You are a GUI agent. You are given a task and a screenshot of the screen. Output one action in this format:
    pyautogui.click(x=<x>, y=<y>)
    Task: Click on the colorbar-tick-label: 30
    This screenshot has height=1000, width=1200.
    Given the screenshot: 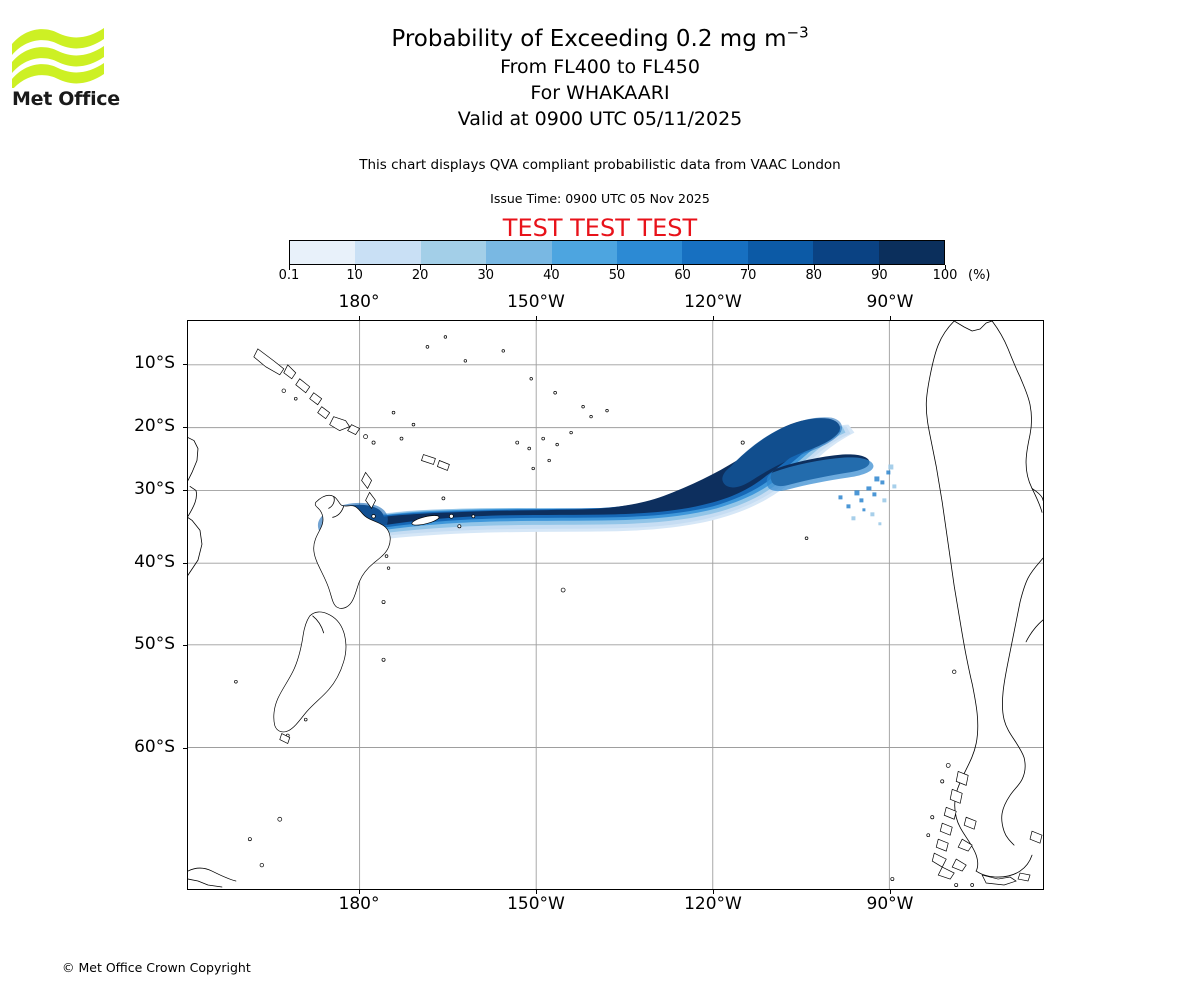 What is the action you would take?
    pyautogui.click(x=486, y=275)
    